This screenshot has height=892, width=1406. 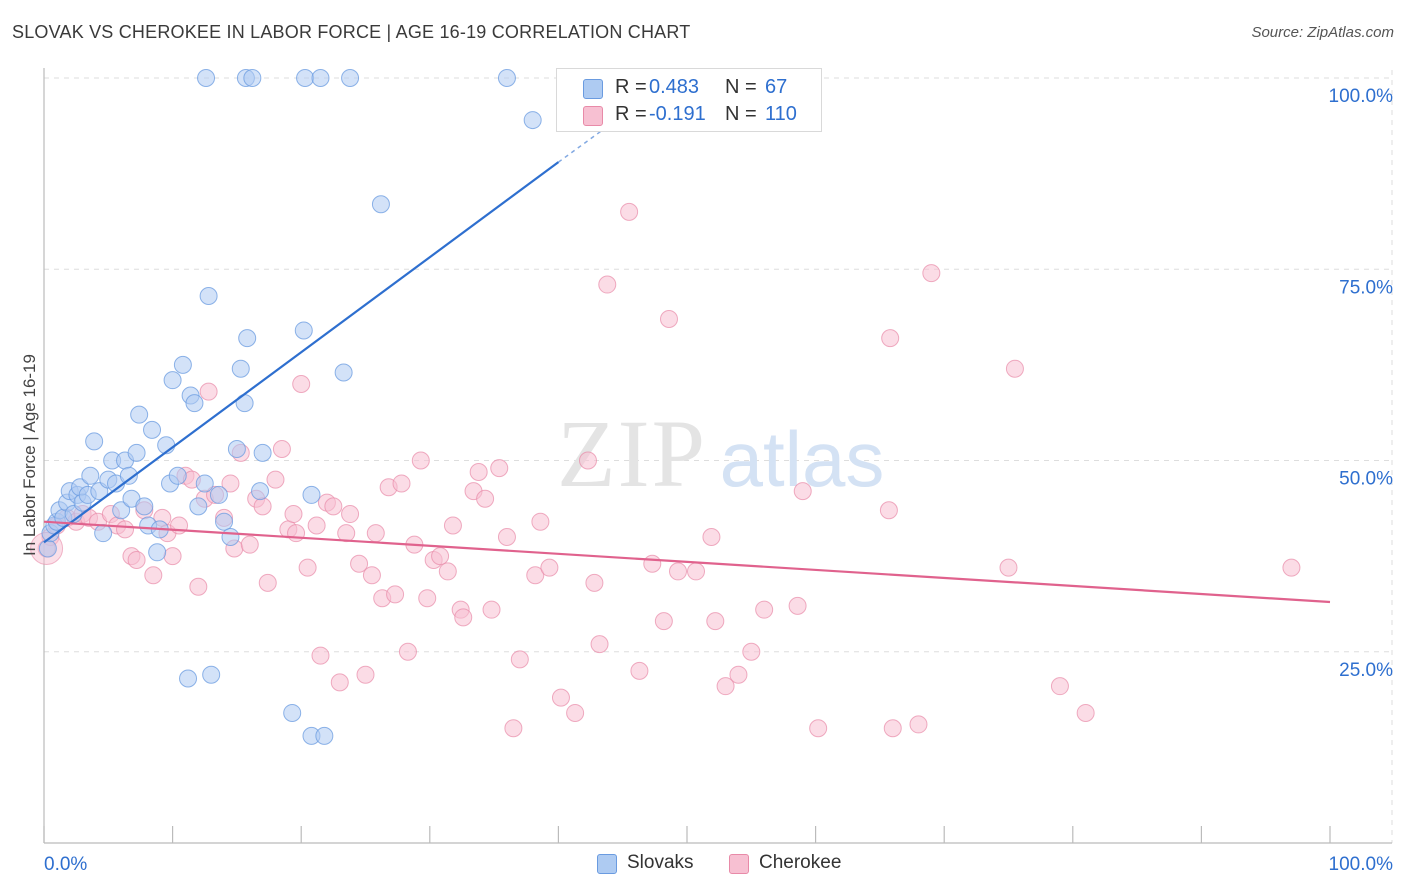 What do you see at coordinates (781, 114) in the screenshot?
I see `cherokee-n-value: 110` at bounding box center [781, 114].